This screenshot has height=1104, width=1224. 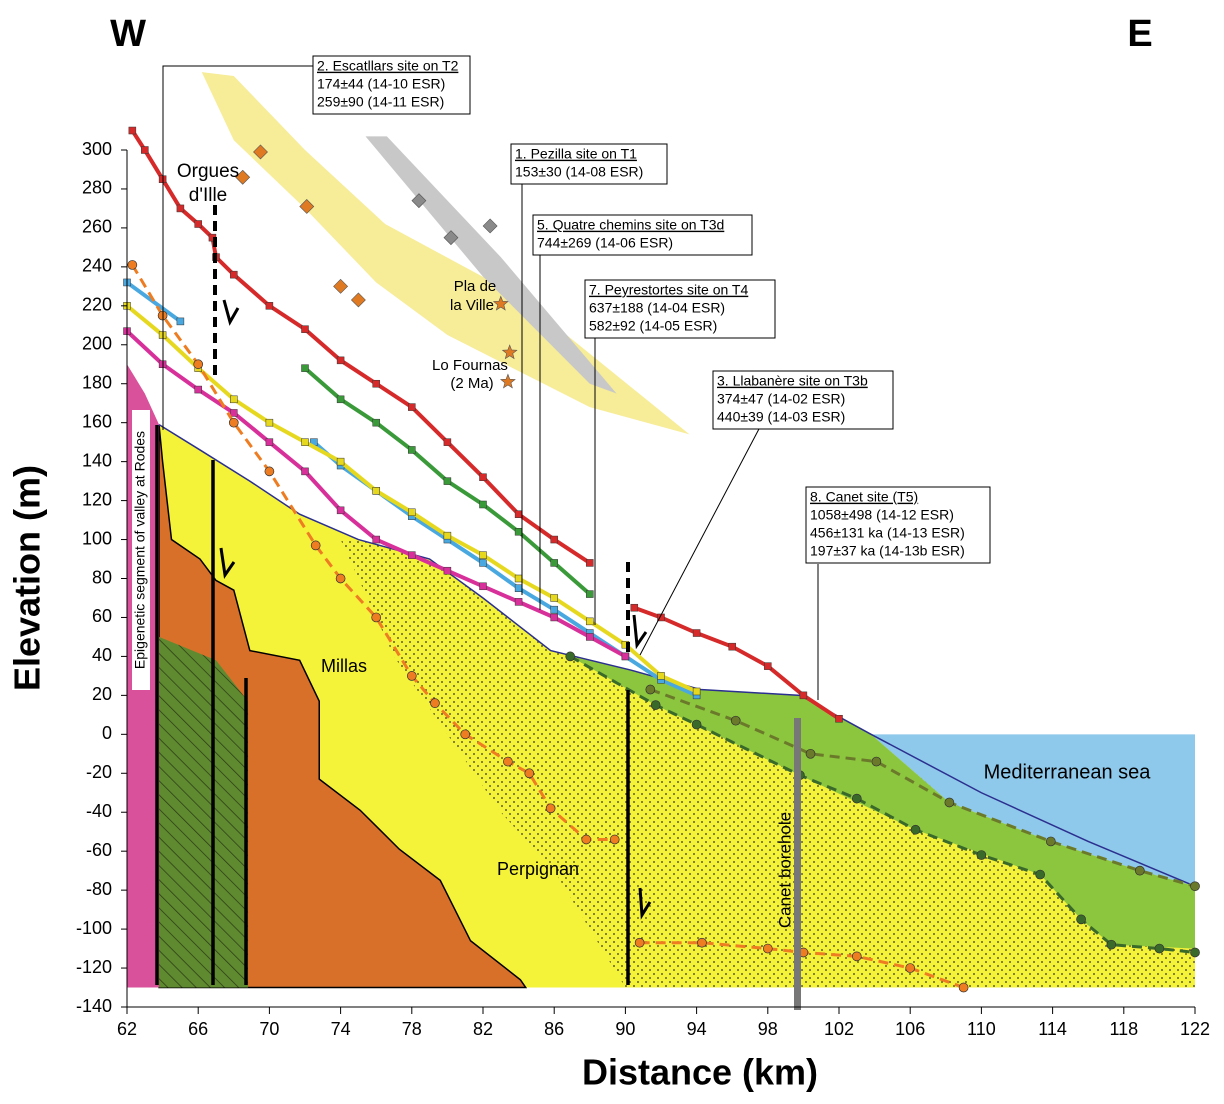 I want to click on x-tick-label: 78, so click(x=412, y=1029).